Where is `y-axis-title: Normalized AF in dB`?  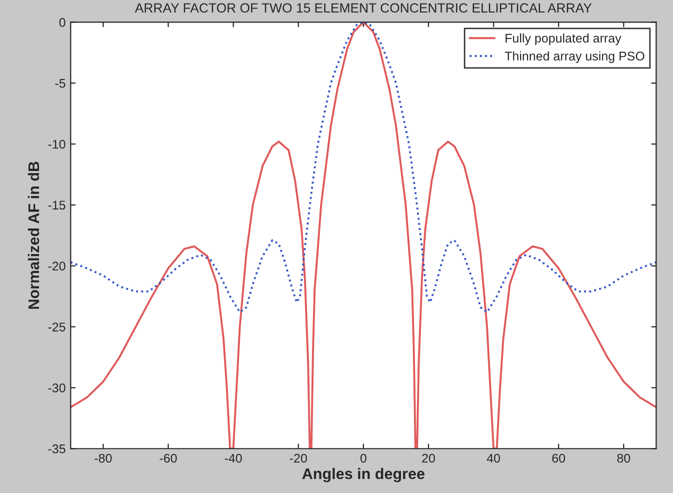 y-axis-title: Normalized AF in dB is located at coordinates (34, 235).